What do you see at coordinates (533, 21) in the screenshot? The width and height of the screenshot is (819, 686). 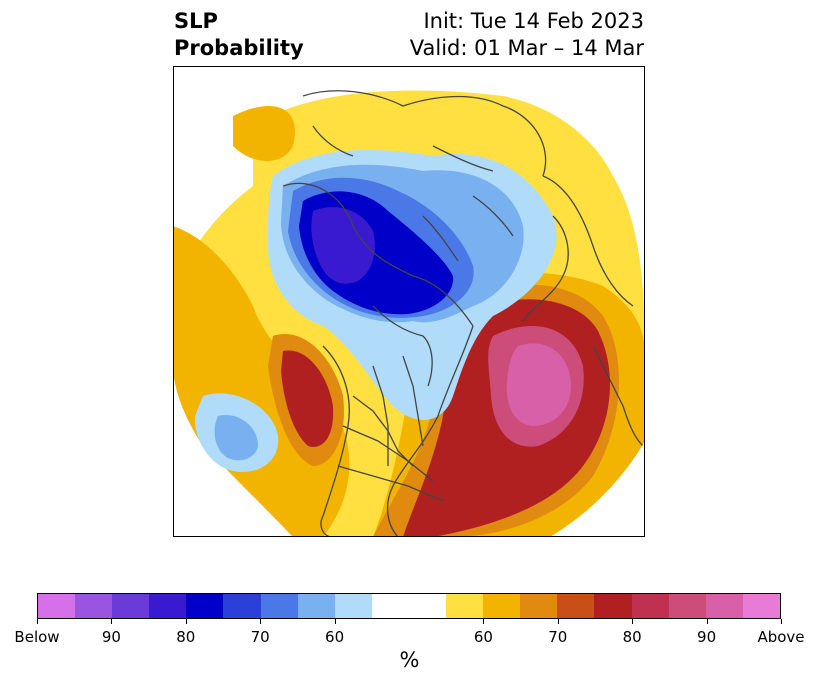 I see `init-date: Init: Tue 14 Feb 2023` at bounding box center [533, 21].